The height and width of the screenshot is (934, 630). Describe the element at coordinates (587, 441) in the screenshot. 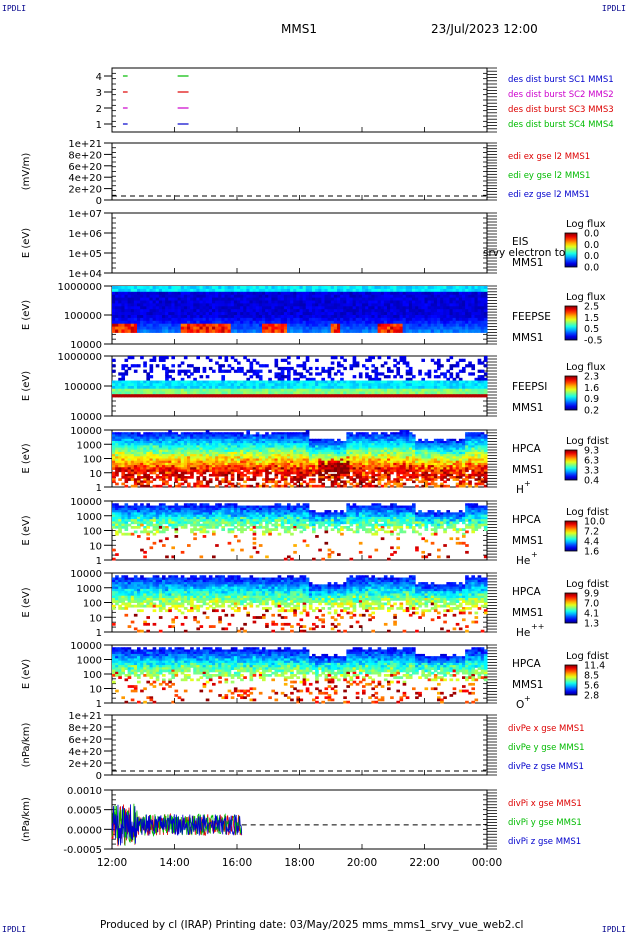

I see `colorbar-title: Log fdist` at that location.